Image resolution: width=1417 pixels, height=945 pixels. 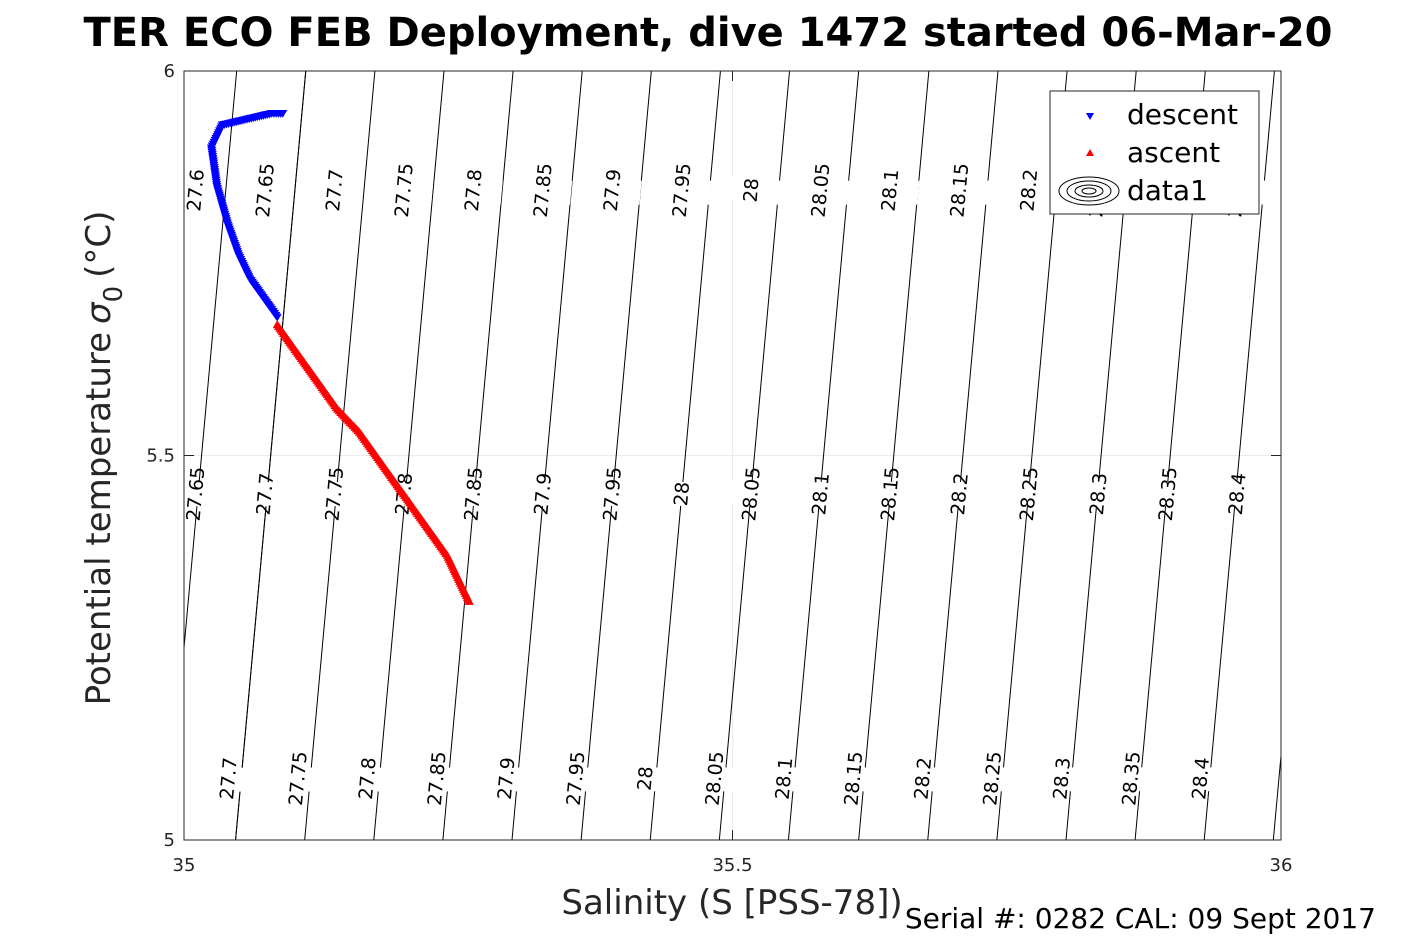 I want to click on legend-marker-contour, so click(x=1089, y=191).